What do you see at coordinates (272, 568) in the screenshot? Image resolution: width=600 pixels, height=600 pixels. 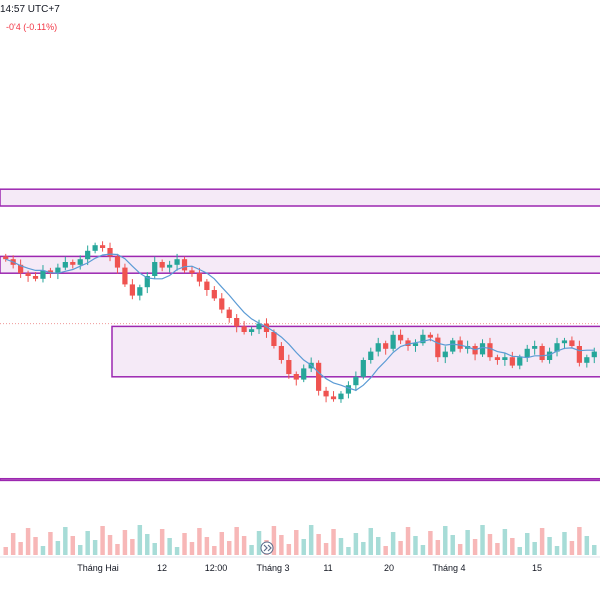 I see `x-tick-label: Tháng 3` at bounding box center [272, 568].